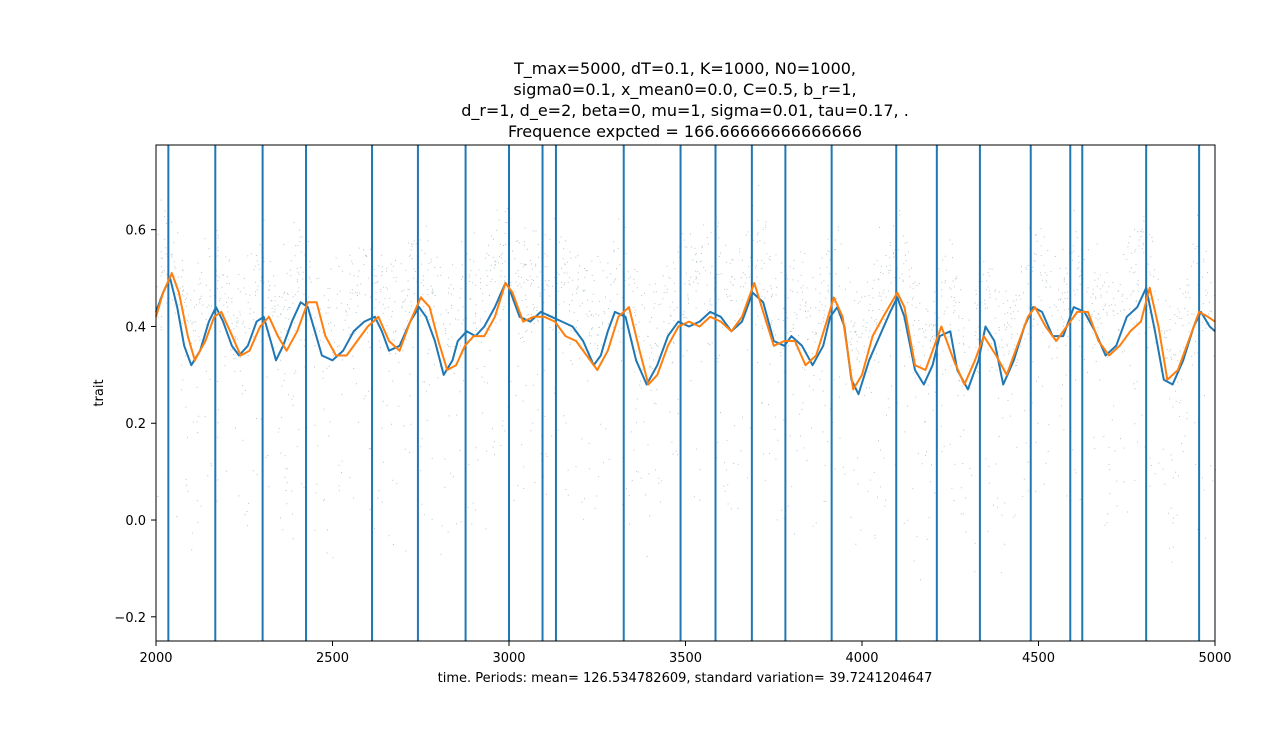  I want to click on y-axis: −0.2 0.0 0.2 0.4 0.6, so click(135, 425).